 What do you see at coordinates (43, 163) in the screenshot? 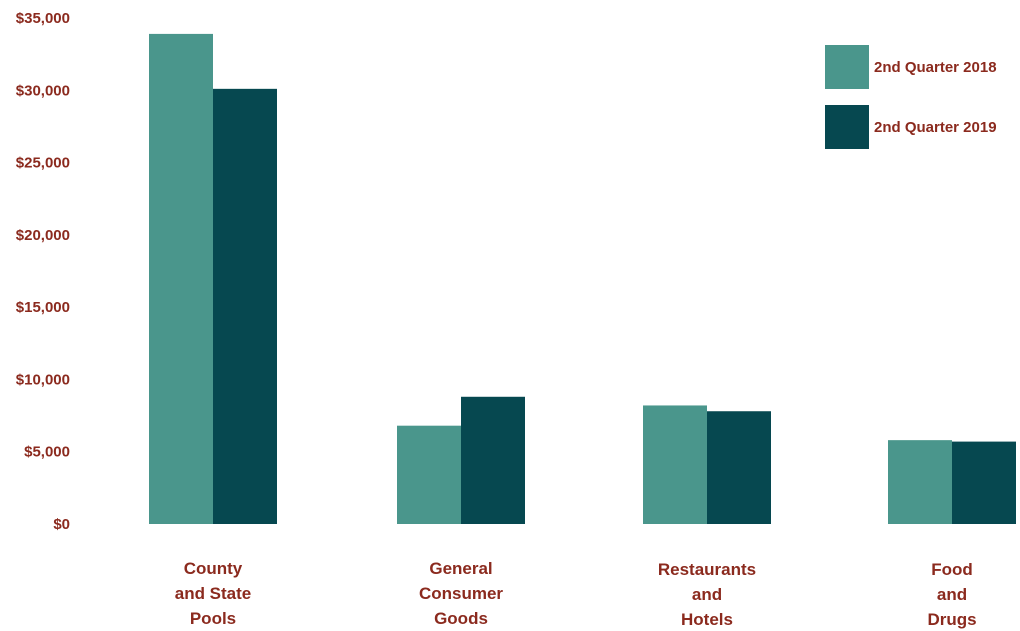
I see `y-tick-label: $25,000` at bounding box center [43, 163].